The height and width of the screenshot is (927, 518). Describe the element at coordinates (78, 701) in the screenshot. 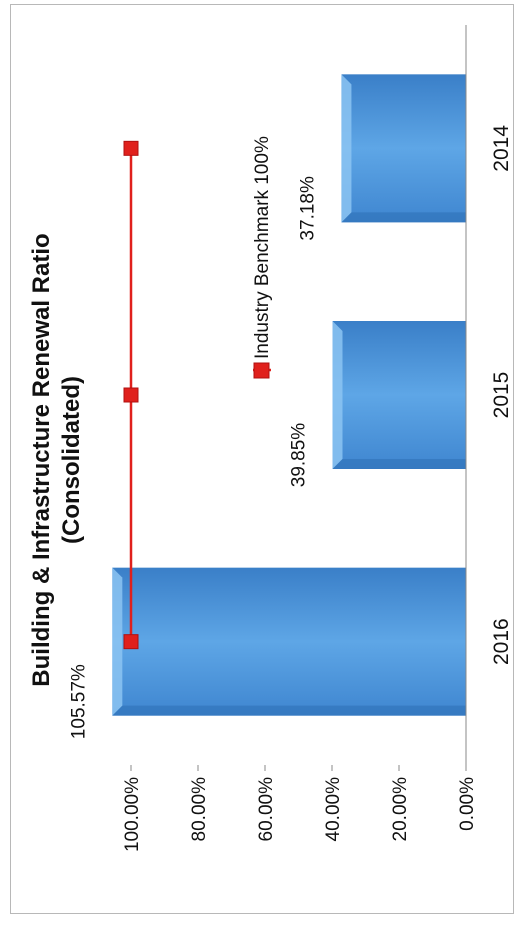

I see `data-label-2016: 105.57%` at that location.